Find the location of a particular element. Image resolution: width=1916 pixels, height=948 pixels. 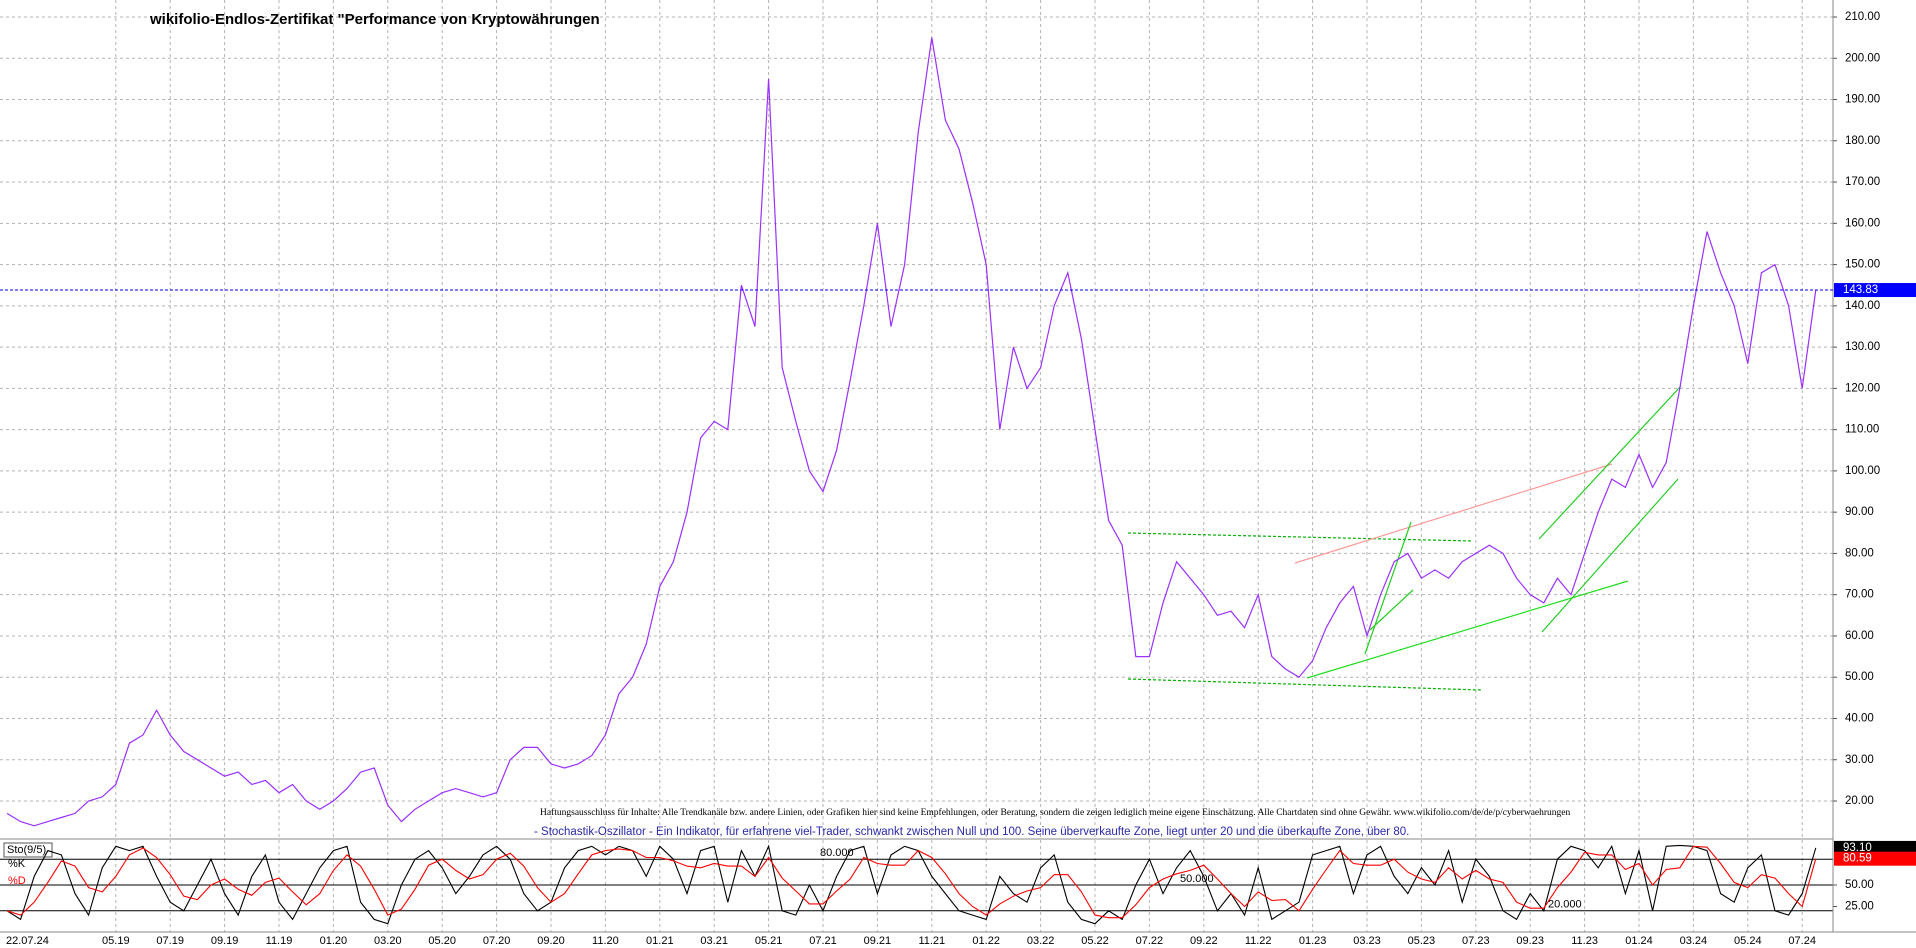

x-tick-label: 03.20 is located at coordinates (388, 941).